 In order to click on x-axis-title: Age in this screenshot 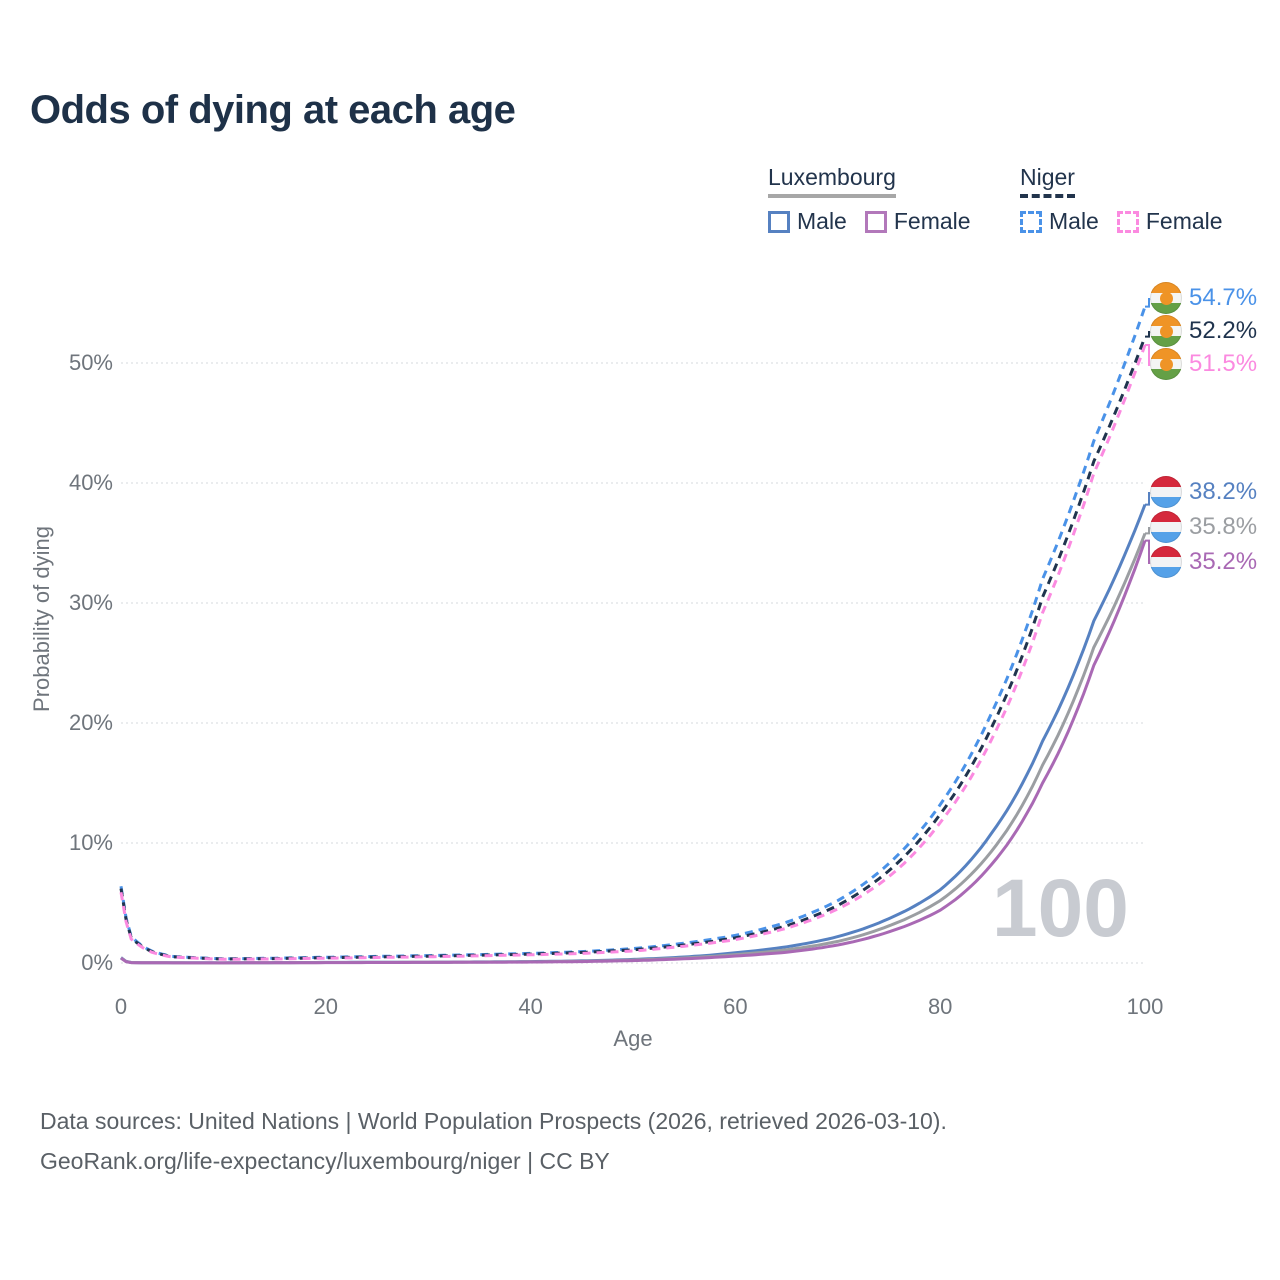, I will do `click(633, 1038)`.